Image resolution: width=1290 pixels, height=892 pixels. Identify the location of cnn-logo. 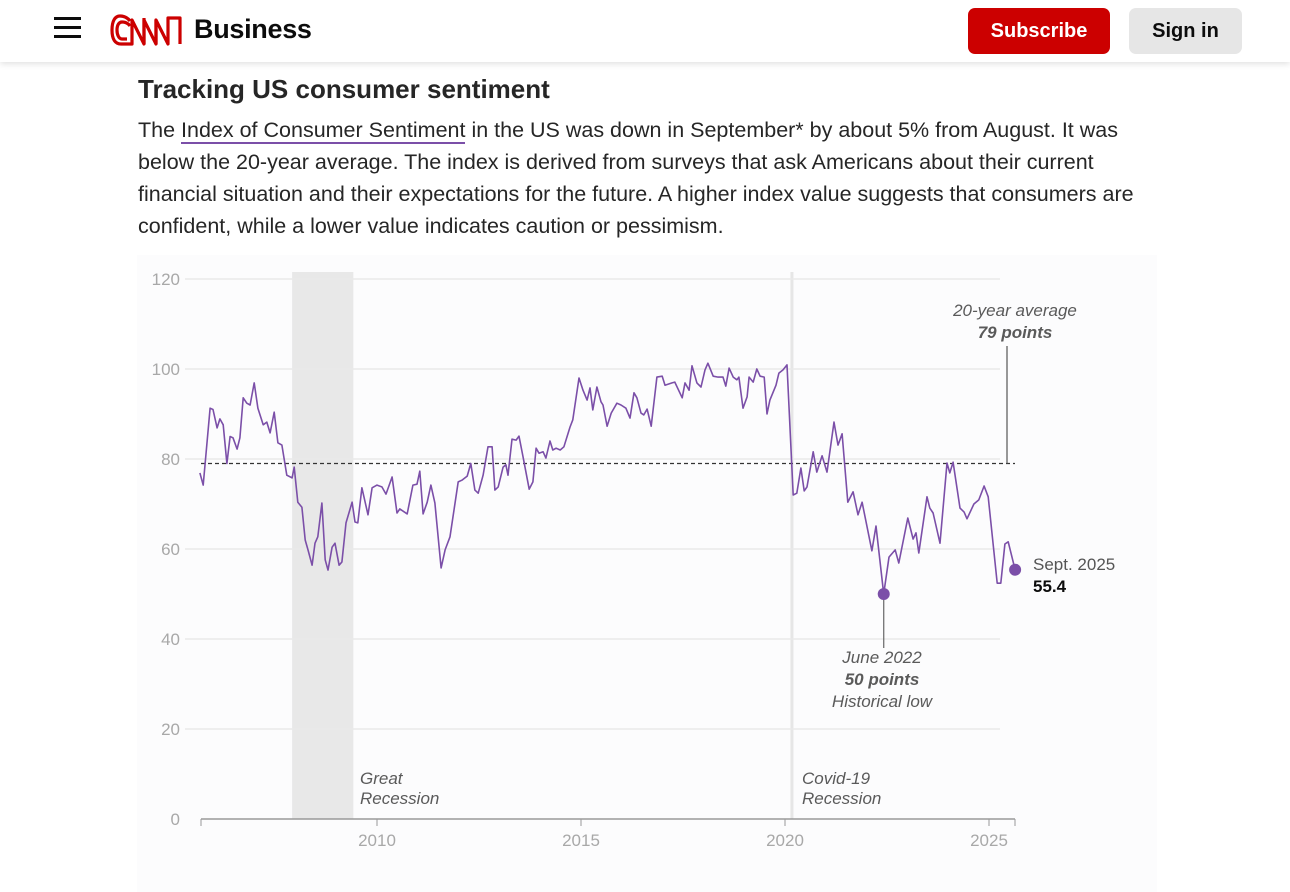
(147, 31).